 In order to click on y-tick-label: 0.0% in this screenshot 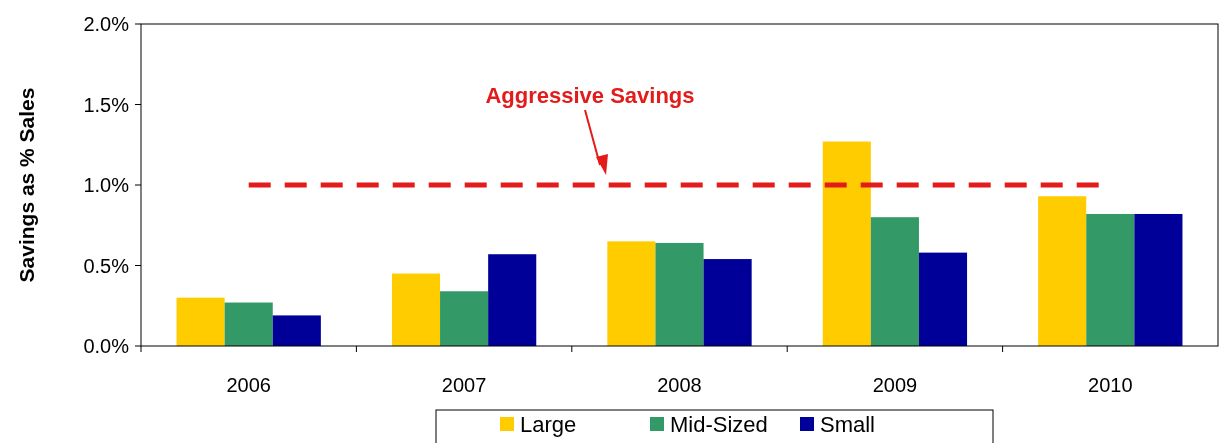, I will do `click(106, 346)`.